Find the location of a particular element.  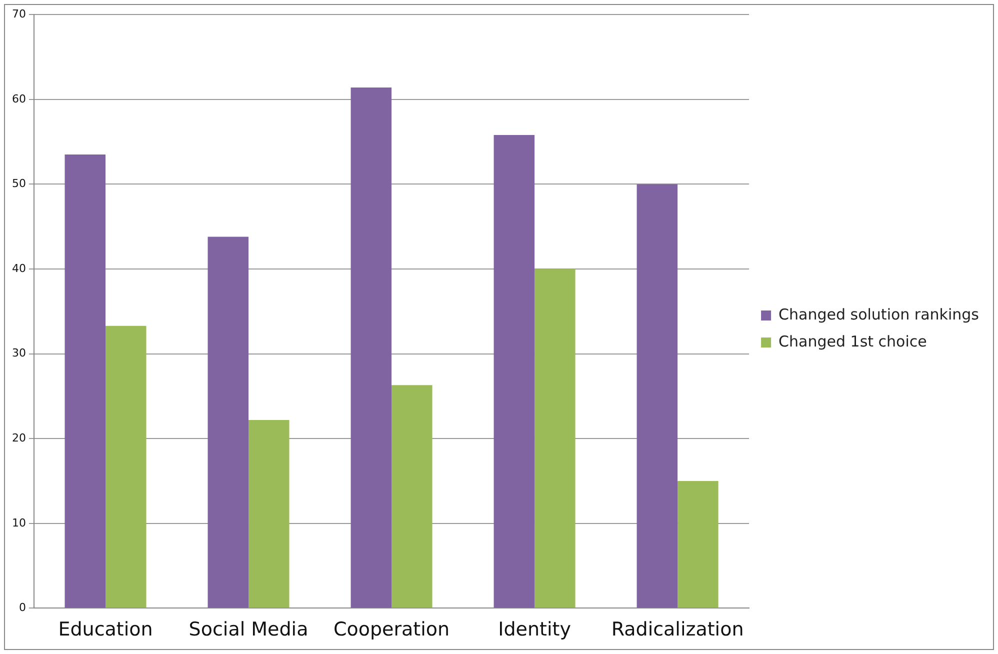

y-tick-label: 70 is located at coordinates (19, 13).